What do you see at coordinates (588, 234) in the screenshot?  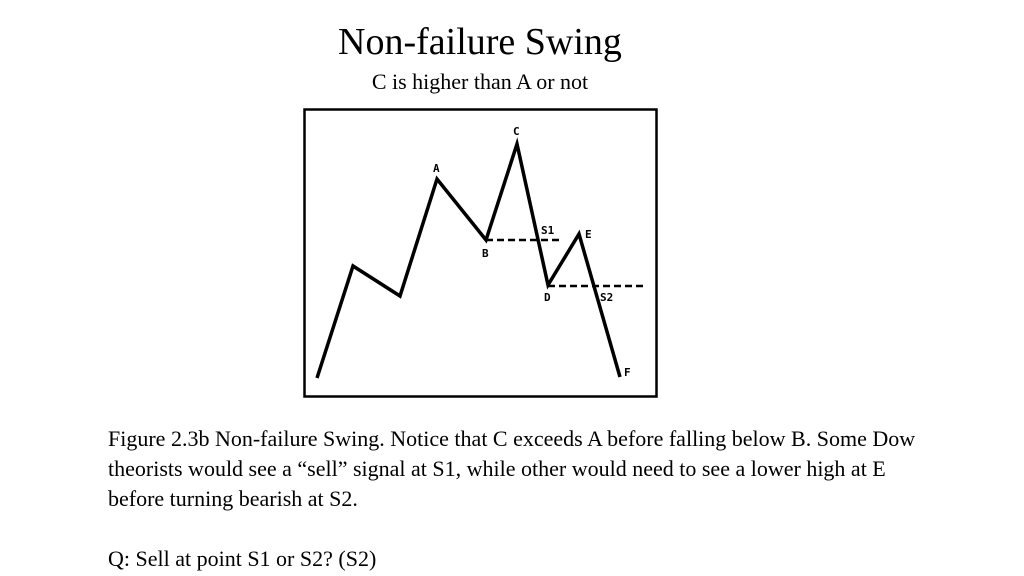 I see `label-e: E` at bounding box center [588, 234].